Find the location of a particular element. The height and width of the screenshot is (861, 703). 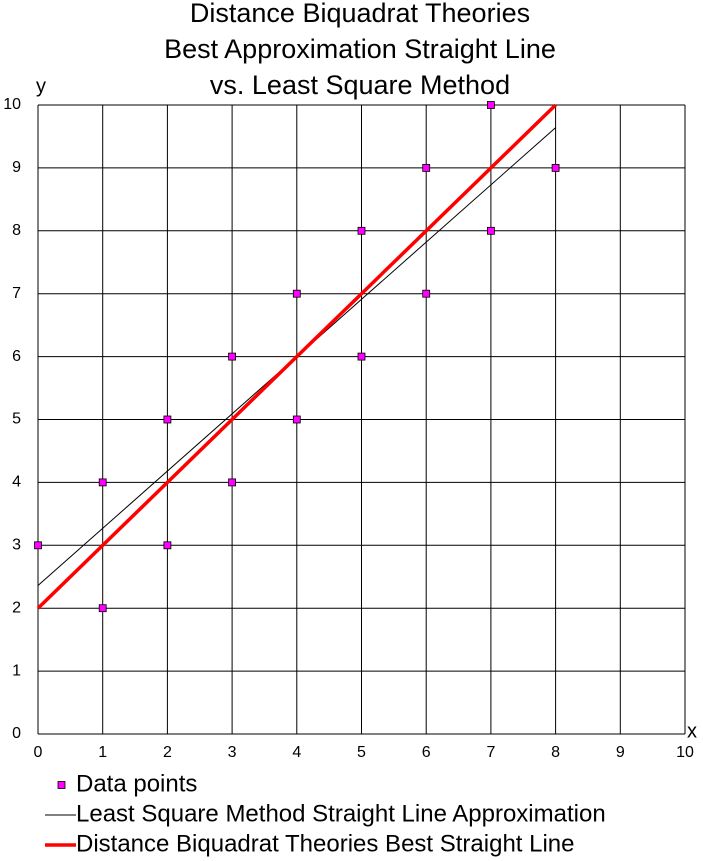

y-tick-label: 10 is located at coordinates (12, 104).